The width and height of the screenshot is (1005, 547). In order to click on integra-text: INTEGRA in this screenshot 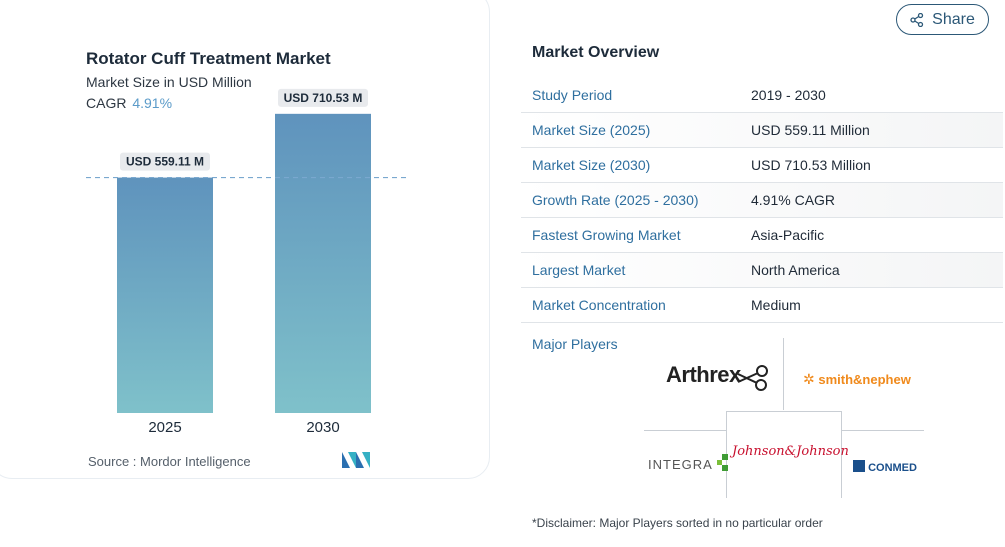, I will do `click(680, 464)`.